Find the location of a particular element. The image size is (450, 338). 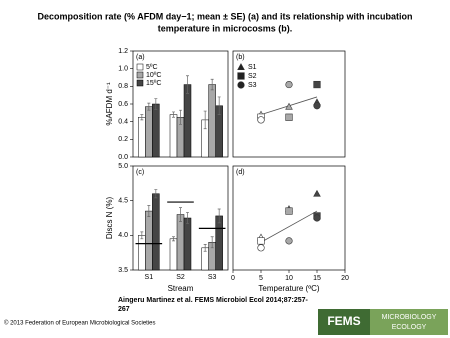

y-tick-label: 0.2 is located at coordinates (123, 139).